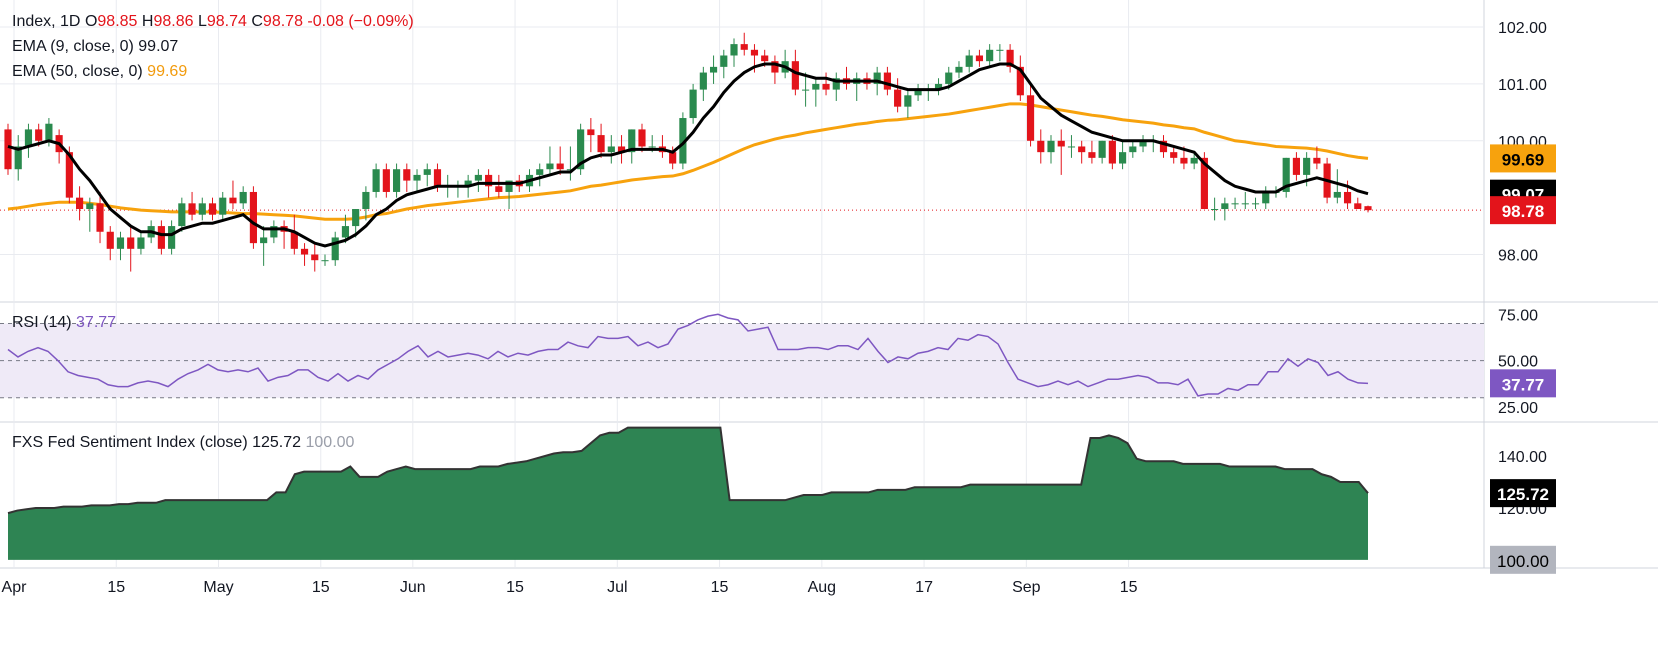  Describe the element at coordinates (117, 21) in the screenshot. I see `open-value: 98.85` at that location.